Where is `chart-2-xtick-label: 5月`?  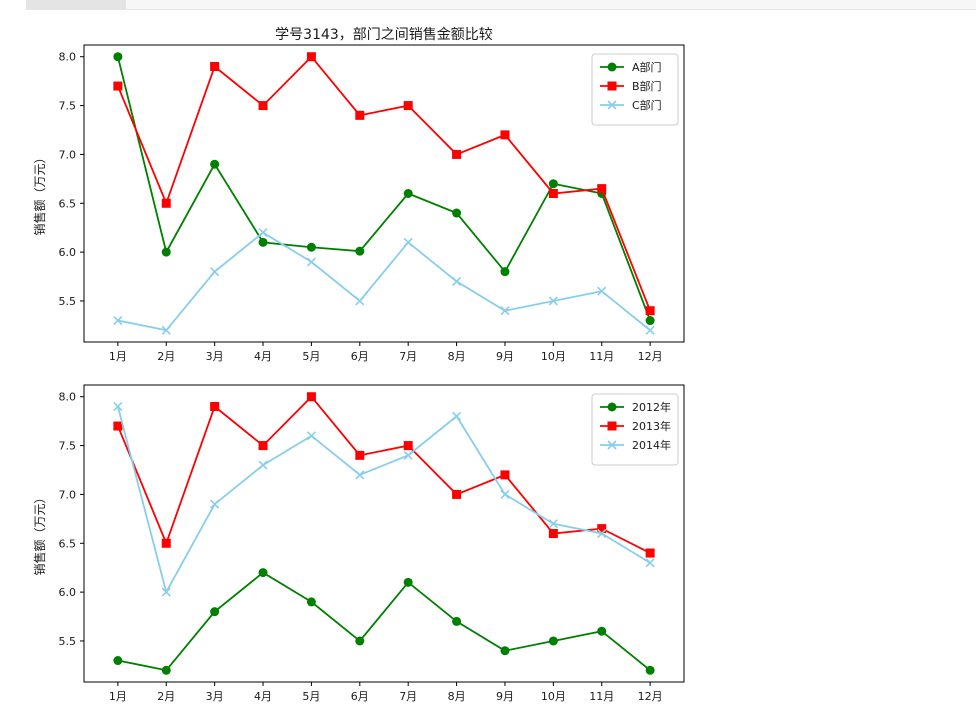 chart-2-xtick-label: 5月 is located at coordinates (311, 696).